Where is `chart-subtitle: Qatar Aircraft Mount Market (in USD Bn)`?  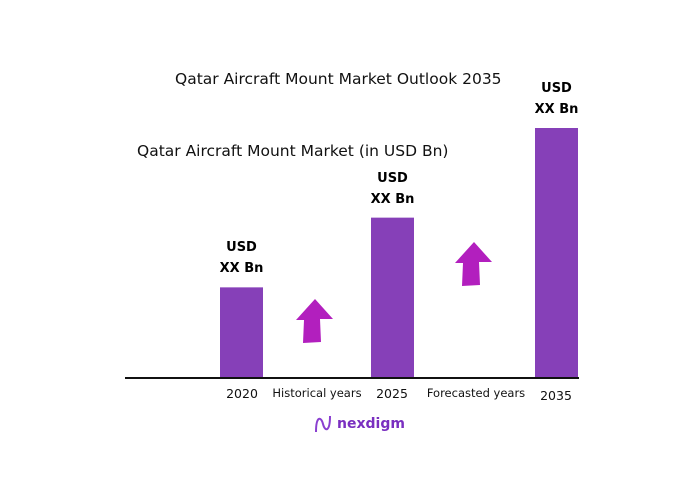
chart-subtitle: Qatar Aircraft Mount Market (in USD Bn) is located at coordinates (293, 151).